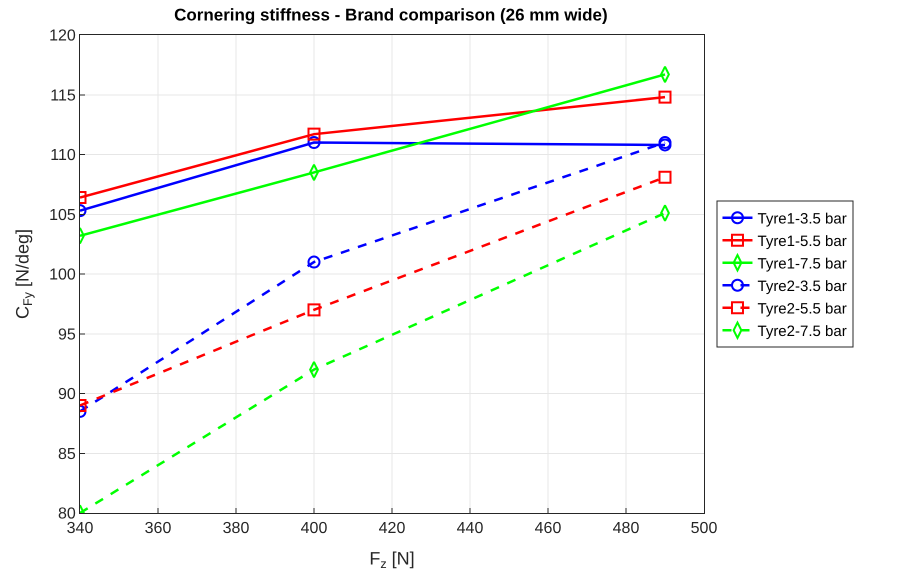  I want to click on y-tick-label: 95, so click(67, 335).